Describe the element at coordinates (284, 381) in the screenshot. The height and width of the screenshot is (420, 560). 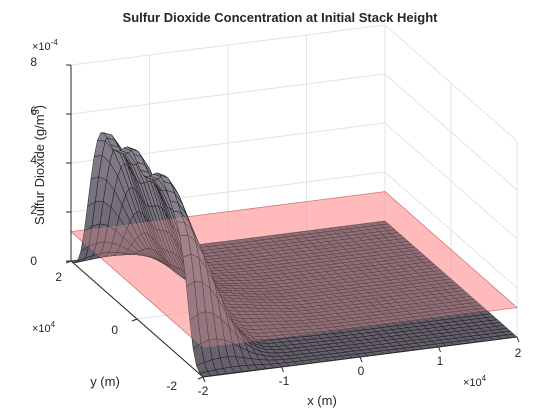
I see `x-tick-label: -1` at that location.